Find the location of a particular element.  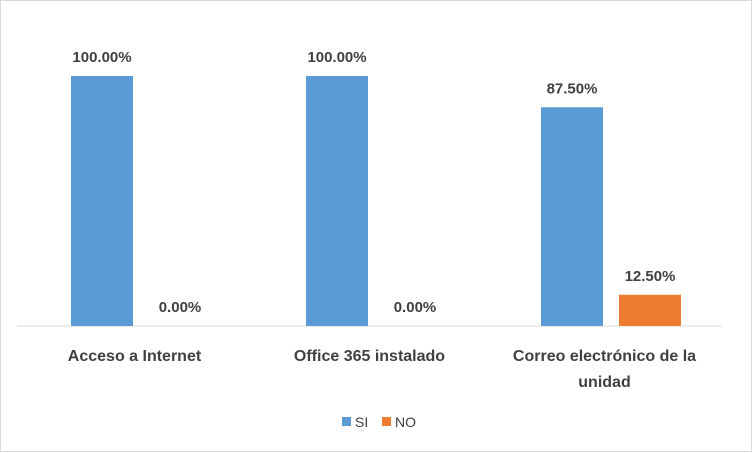

legend-label-no: NO is located at coordinates (405, 422).